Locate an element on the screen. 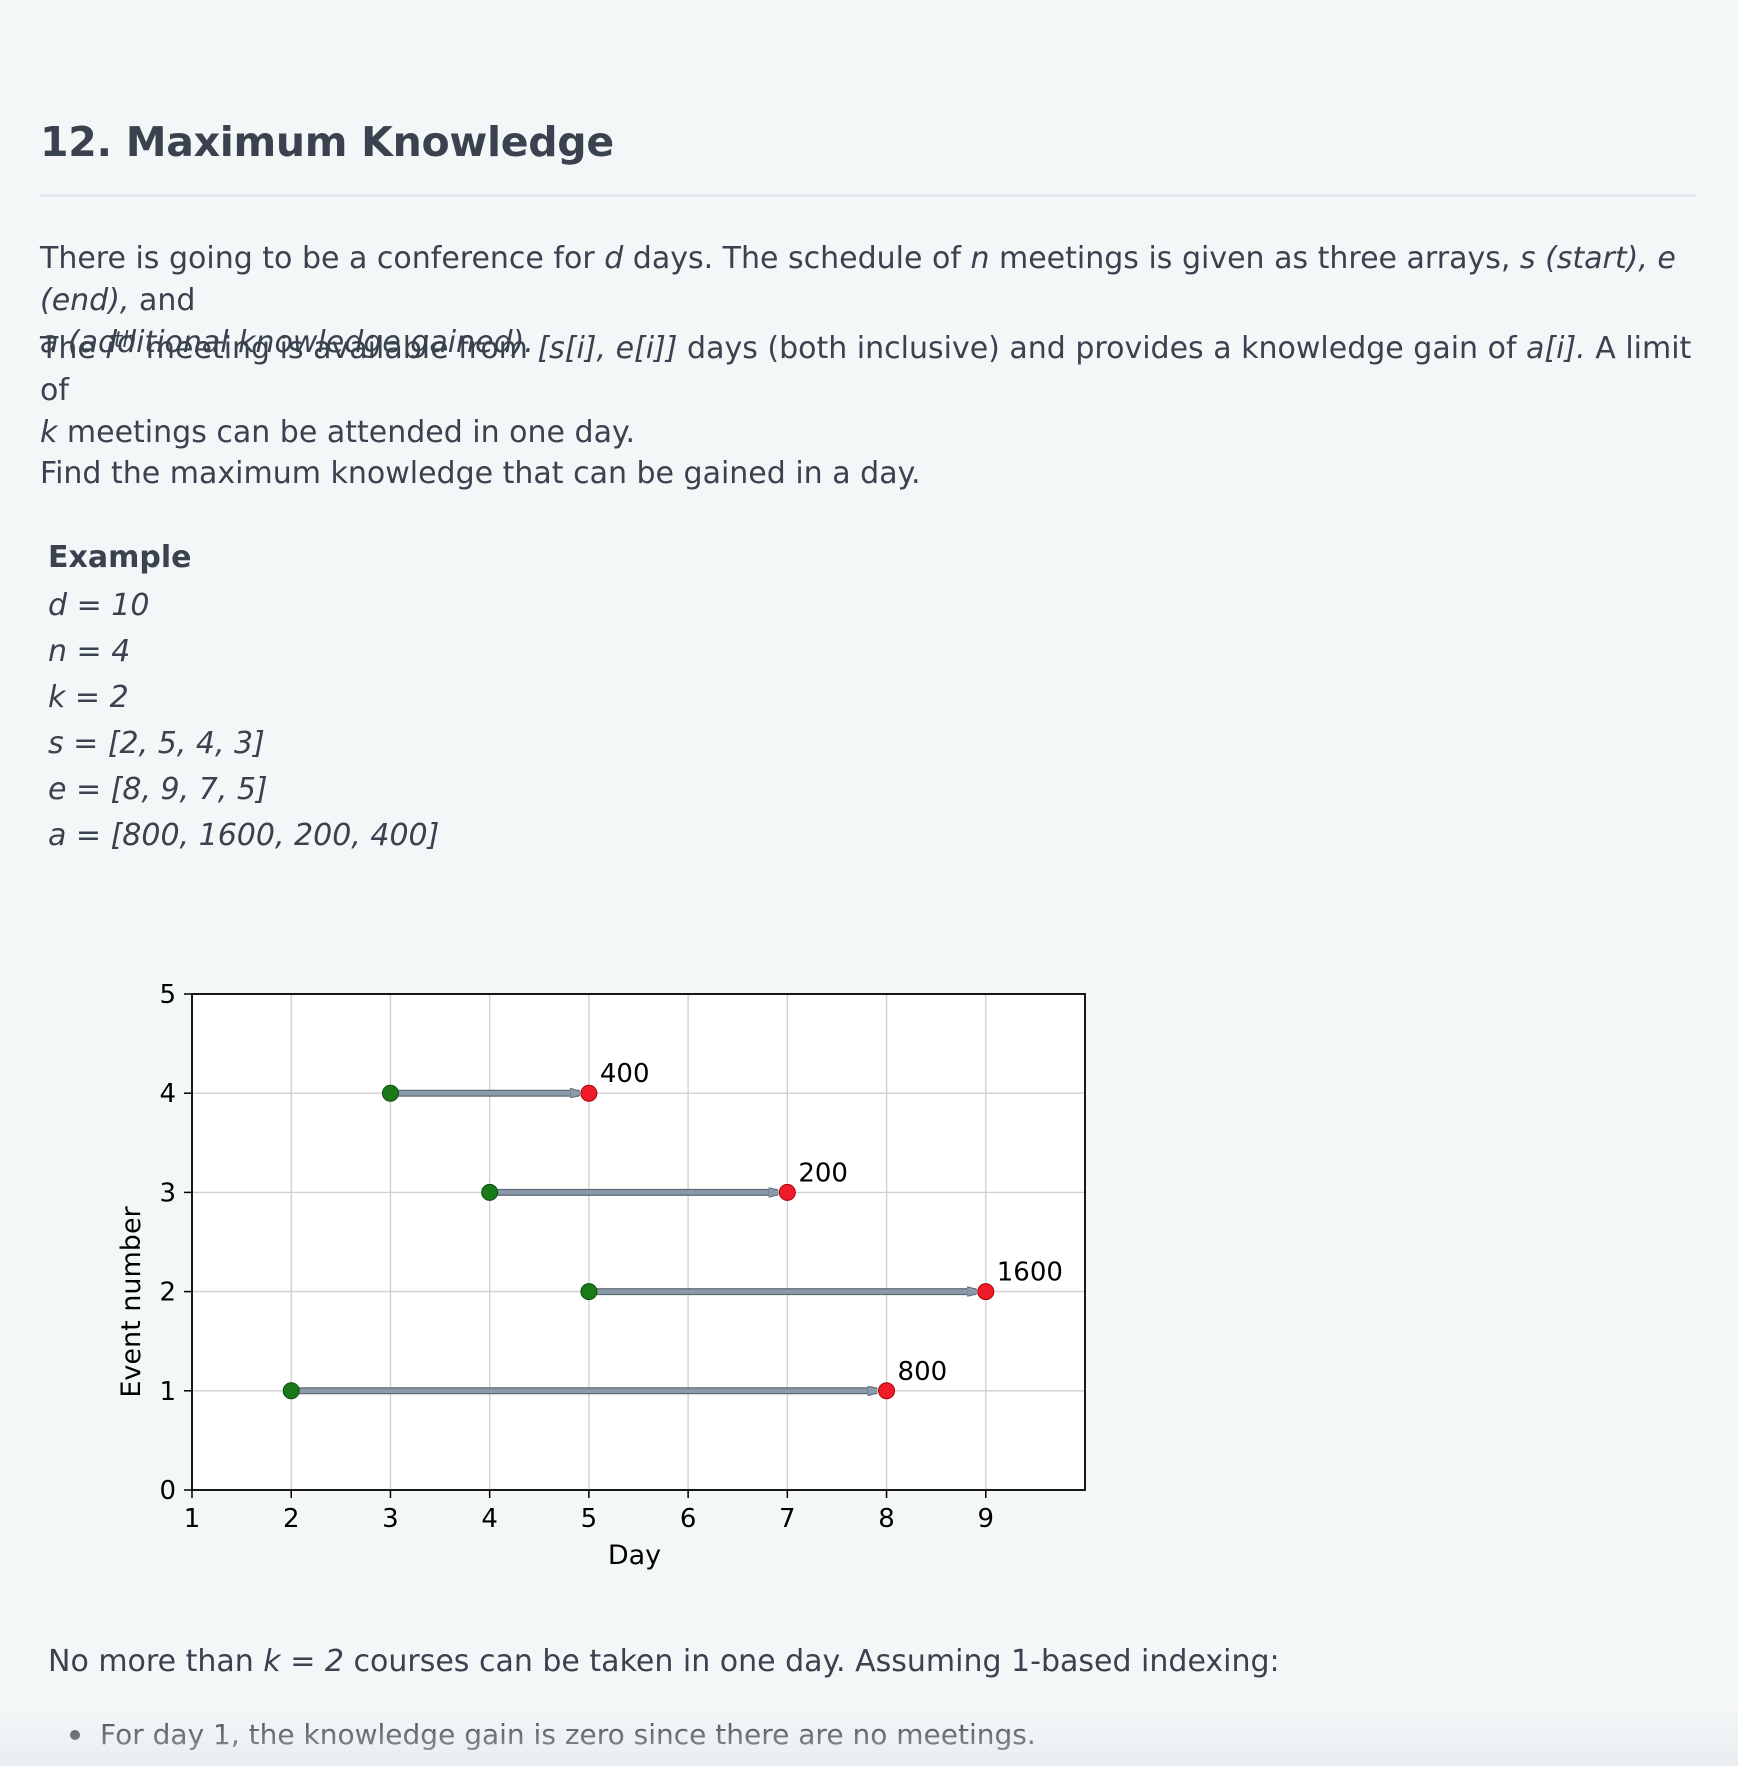 The image size is (1738, 1766). y-tick-label: 0 is located at coordinates (167, 1491).